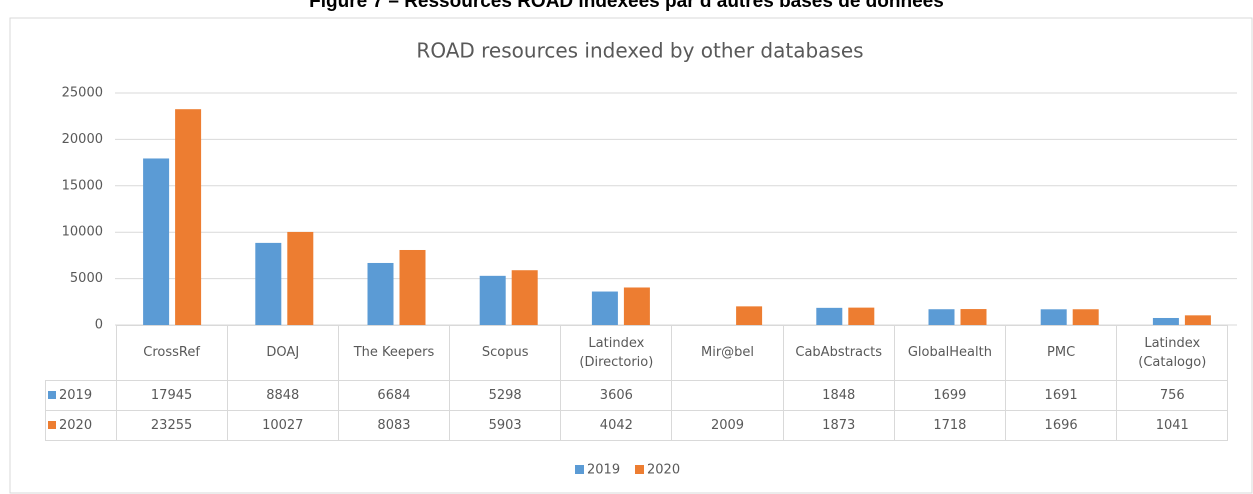  What do you see at coordinates (81, 353) in the screenshot?
I see `table-corner` at bounding box center [81, 353].